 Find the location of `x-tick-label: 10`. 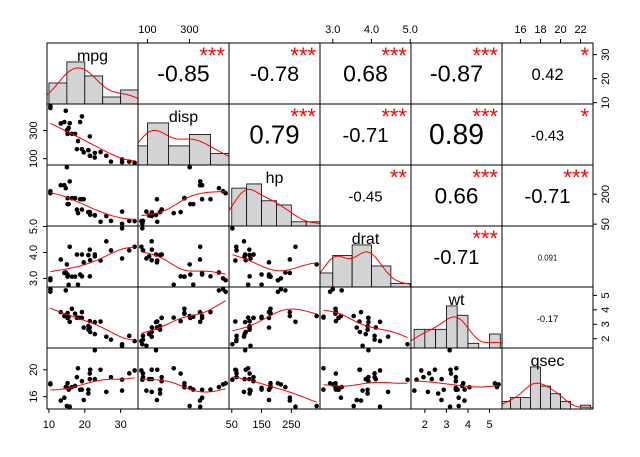

x-tick-label: 10 is located at coordinates (49, 425).